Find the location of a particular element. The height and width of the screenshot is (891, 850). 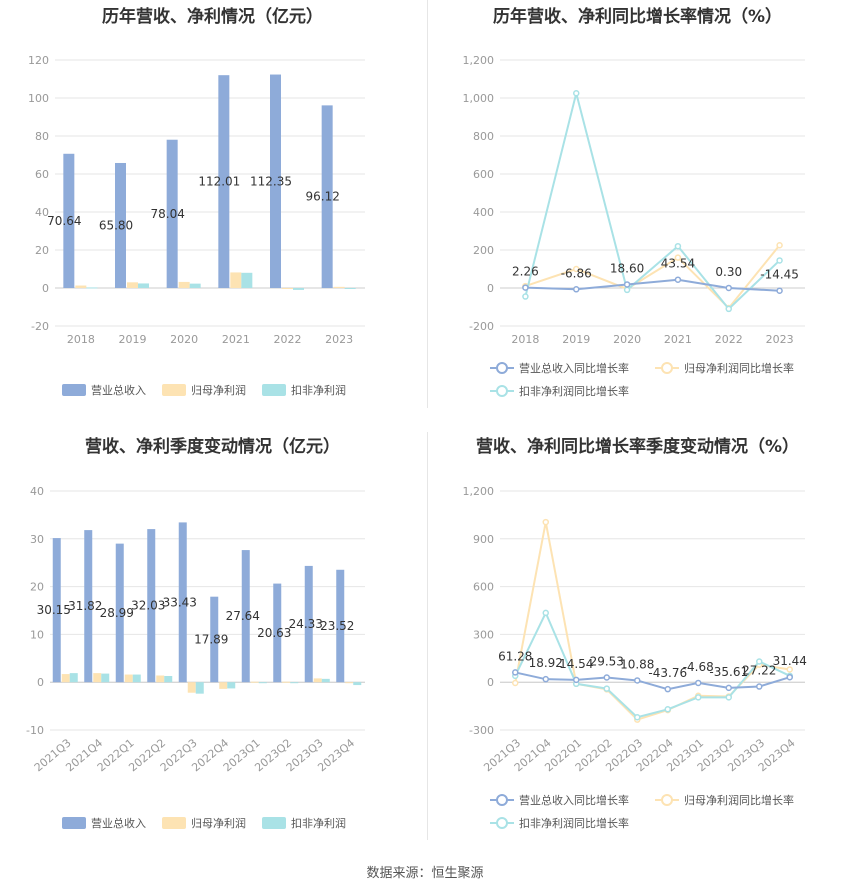

annual-growth-title: 历年营收、净利同比增长率情况（%） is located at coordinates (637, 17).